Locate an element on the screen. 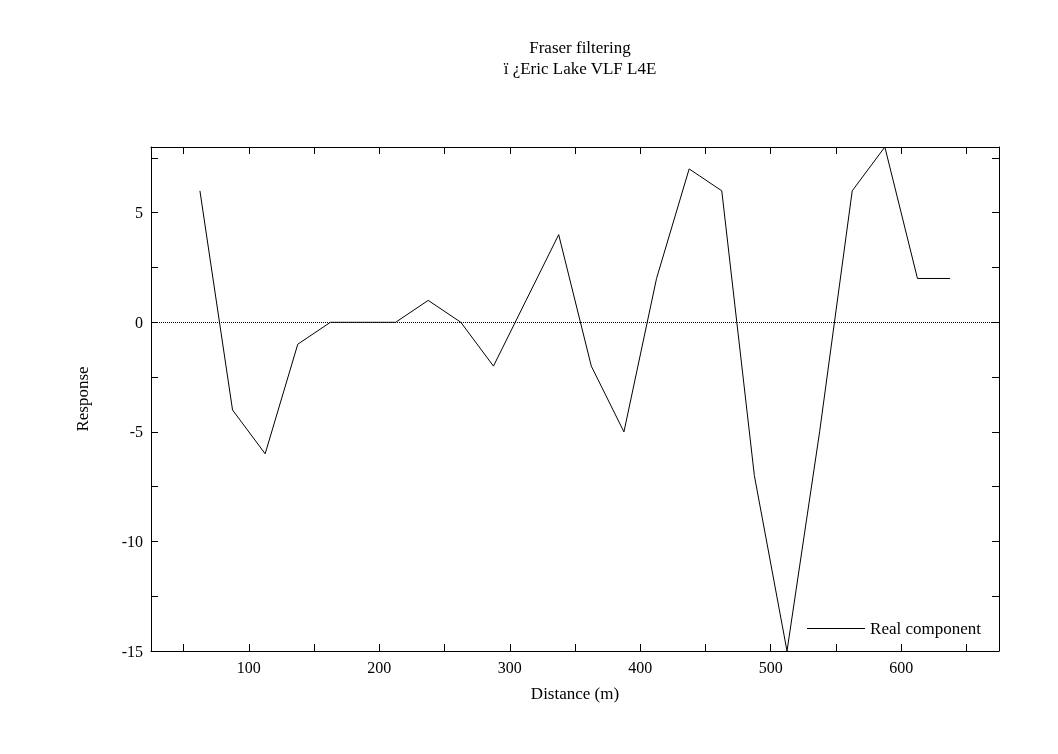  chart-subtitle: ï ¿Eric Lake VLF L4E is located at coordinates (579, 68).